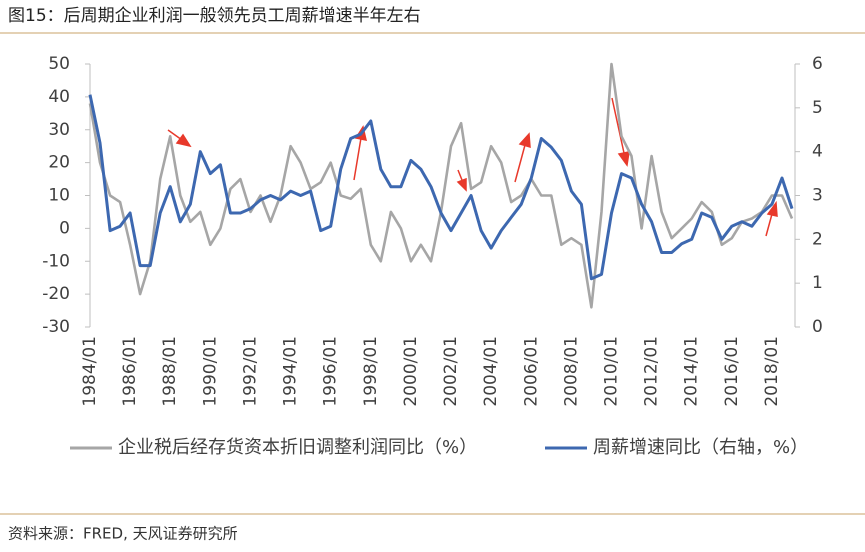 The width and height of the screenshot is (865, 552). I want to click on x-tick-label: 1986/01, so click(130, 371).